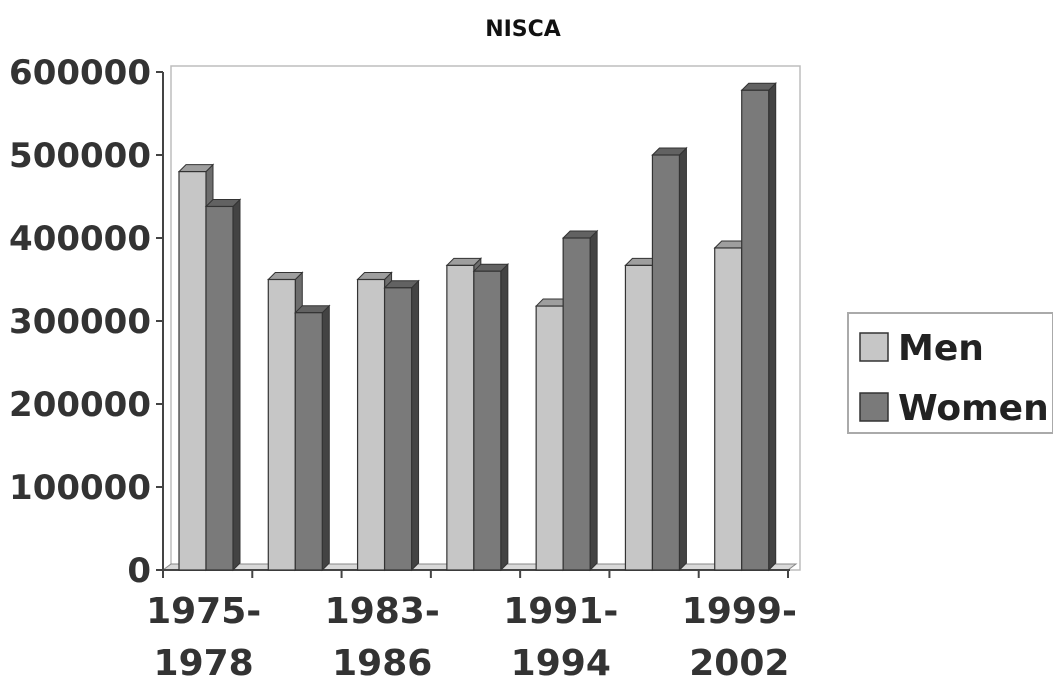  What do you see at coordinates (973, 408) in the screenshot?
I see `legend-label-women: Women` at bounding box center [973, 408].